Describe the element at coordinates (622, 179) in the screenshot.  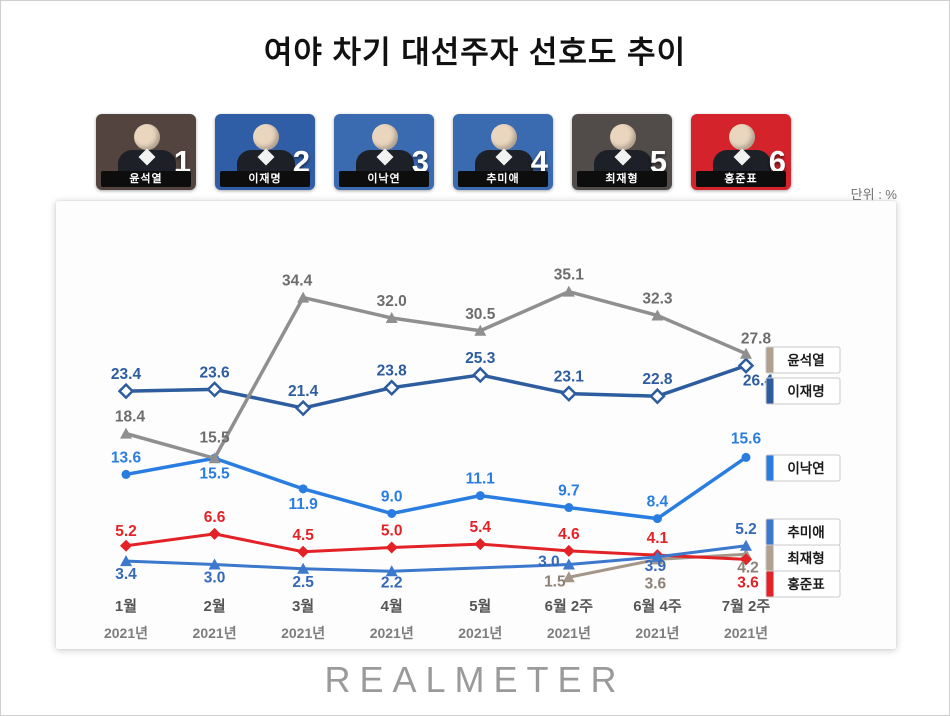
I see `candidate-name: 최재형` at that location.